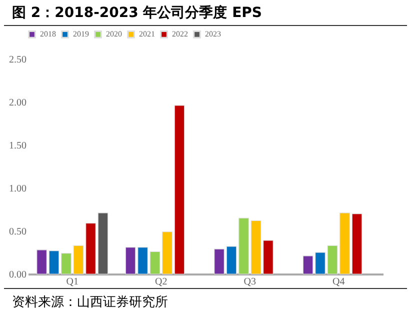 The width and height of the screenshot is (411, 323). I want to click on y-tick-label: 1.50, so click(17, 146).